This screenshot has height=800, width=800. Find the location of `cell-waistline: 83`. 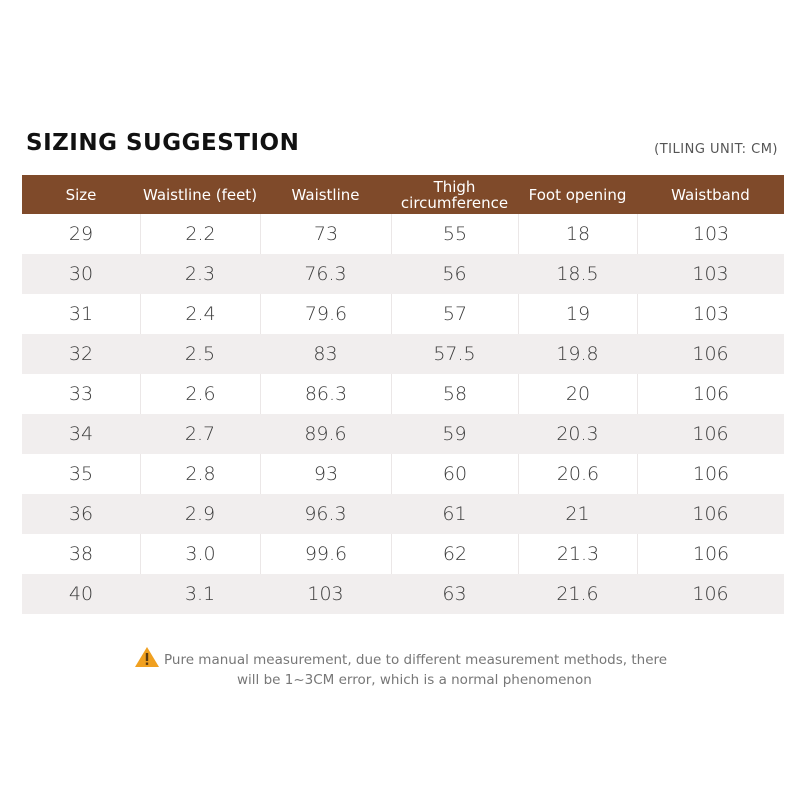

cell-waistline: 83 is located at coordinates (325, 354).